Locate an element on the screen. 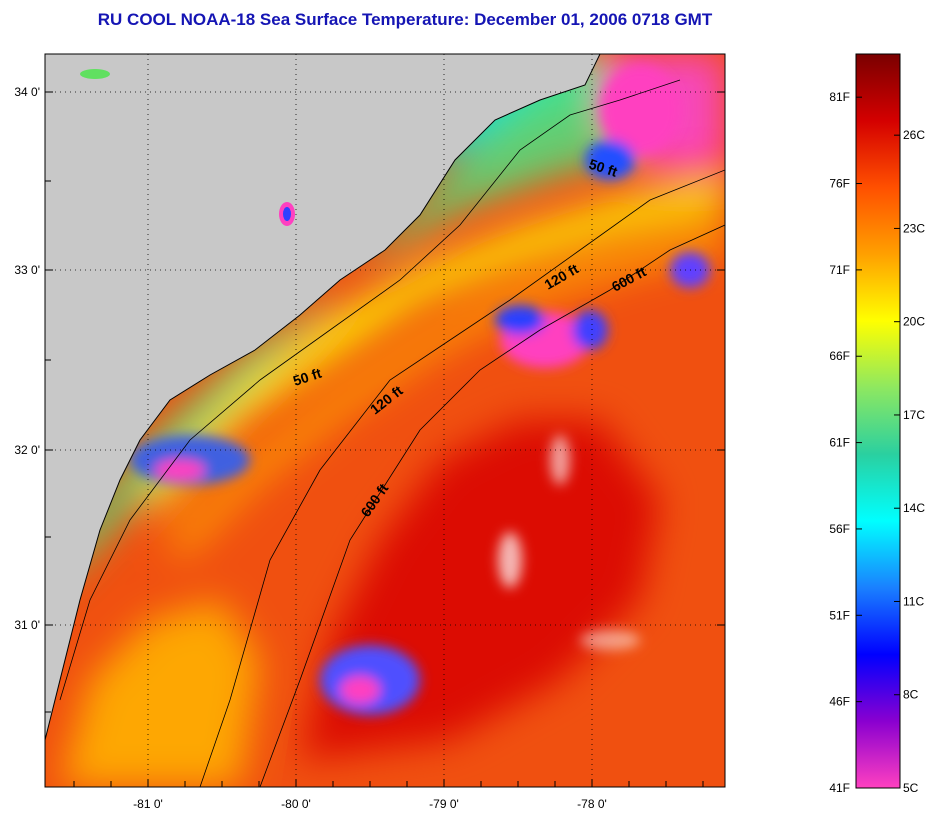 This screenshot has height=817, width=928. lat-tick-label: 34 0' is located at coordinates (27, 92).